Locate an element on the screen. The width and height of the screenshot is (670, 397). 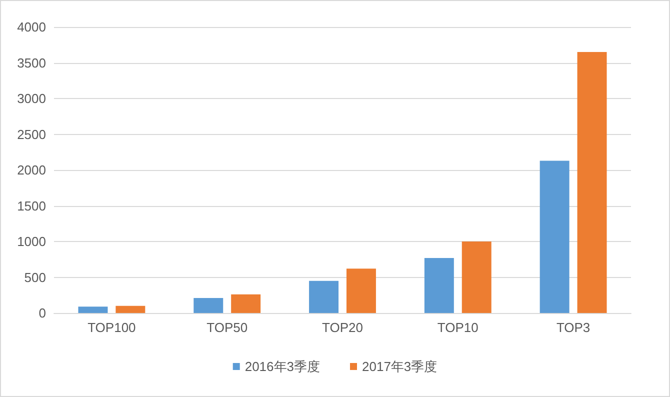
y-tick-label: 3500 is located at coordinates (31, 62).